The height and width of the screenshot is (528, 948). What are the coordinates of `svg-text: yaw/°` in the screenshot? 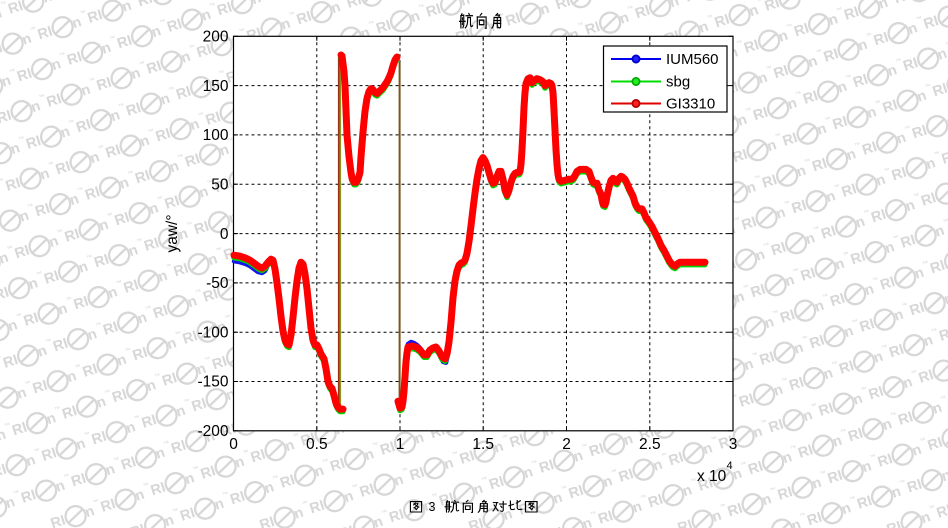 It's located at (172, 233).